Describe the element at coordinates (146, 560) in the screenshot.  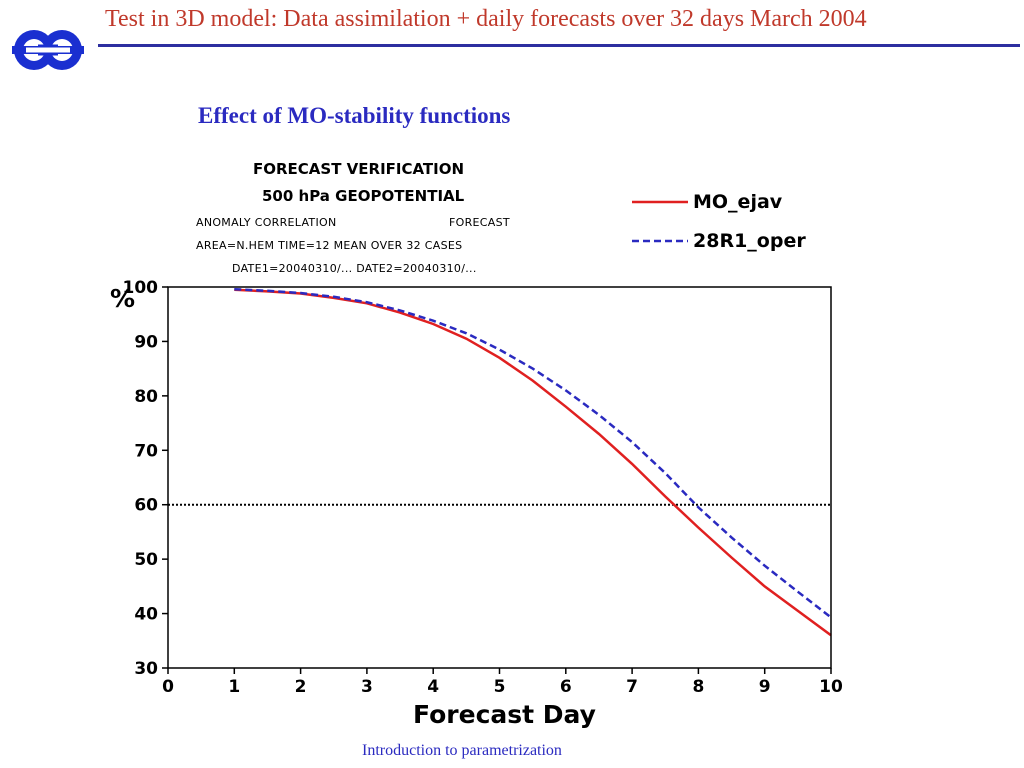
I see `y-tick-label: 50` at that location.